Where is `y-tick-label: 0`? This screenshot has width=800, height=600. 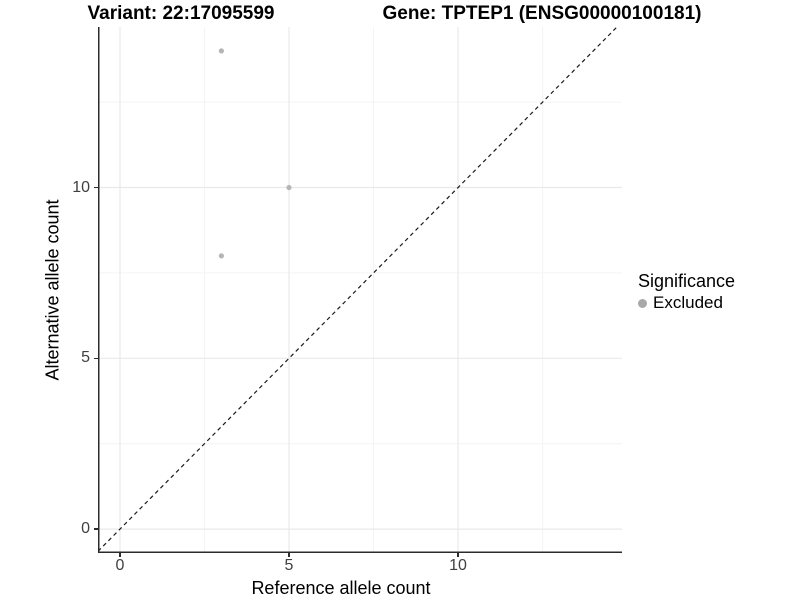
y-tick-label: 0 is located at coordinates (85, 529).